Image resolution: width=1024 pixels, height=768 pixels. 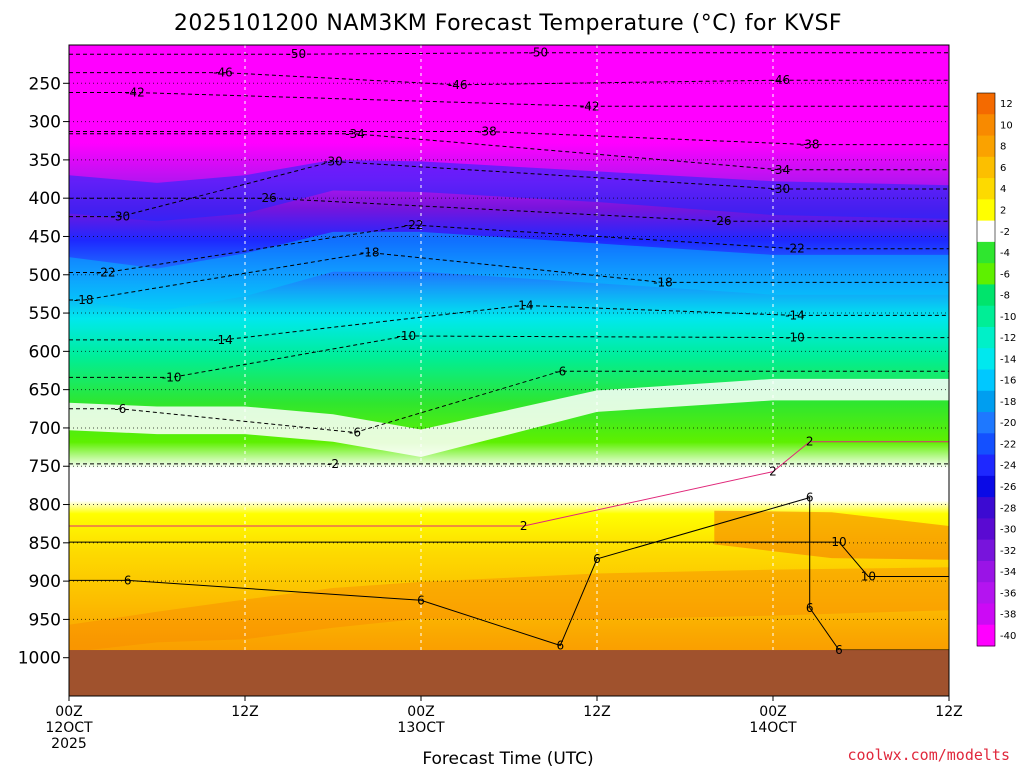 I want to click on isotherm-label: -42, so click(x=590, y=106).